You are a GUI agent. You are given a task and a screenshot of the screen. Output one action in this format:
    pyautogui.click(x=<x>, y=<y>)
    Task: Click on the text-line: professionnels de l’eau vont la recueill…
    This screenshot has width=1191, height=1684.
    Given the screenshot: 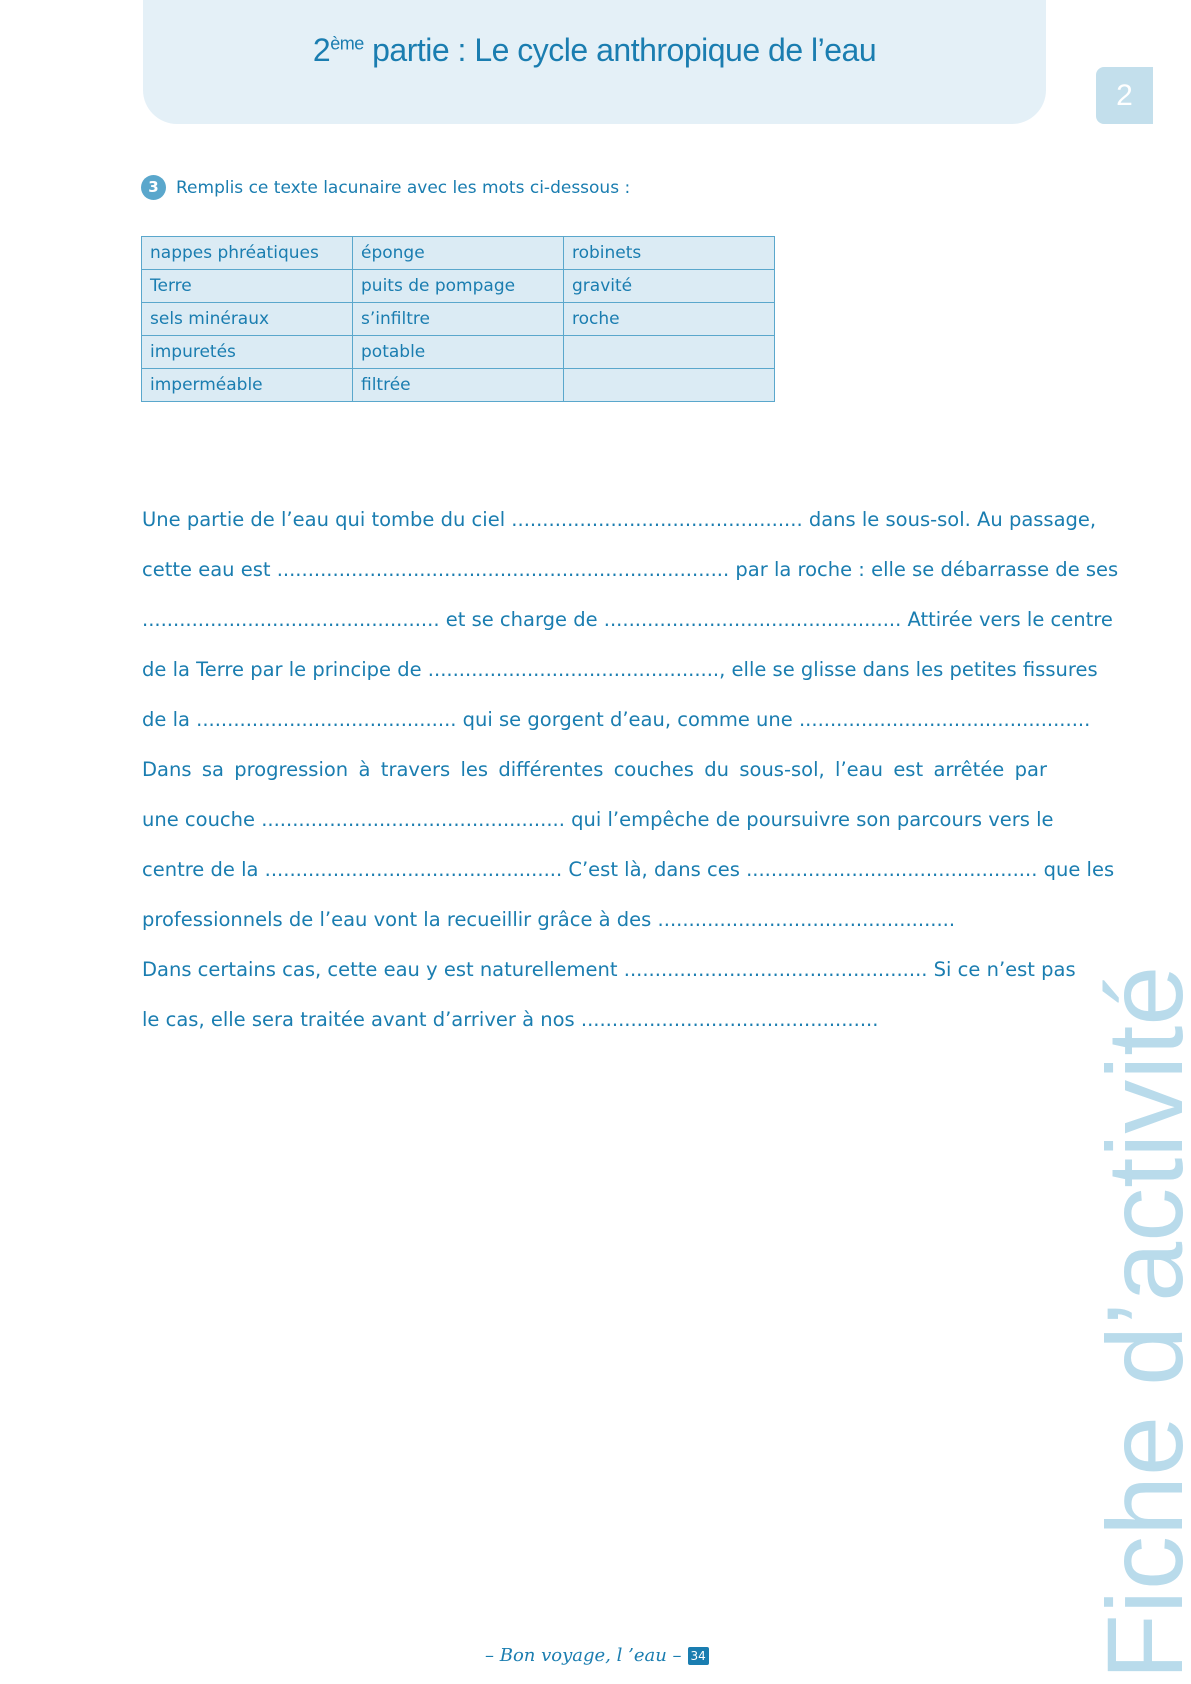 What is the action you would take?
    pyautogui.click(x=549, y=919)
    